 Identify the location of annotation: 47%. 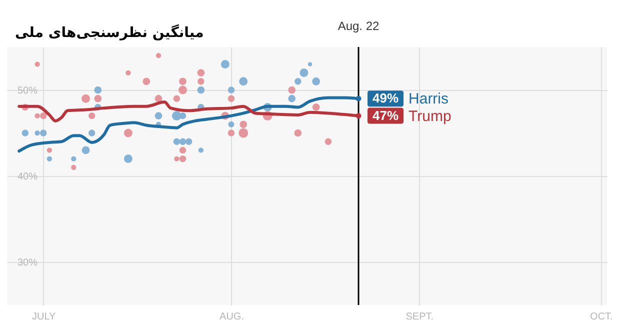
(385, 115).